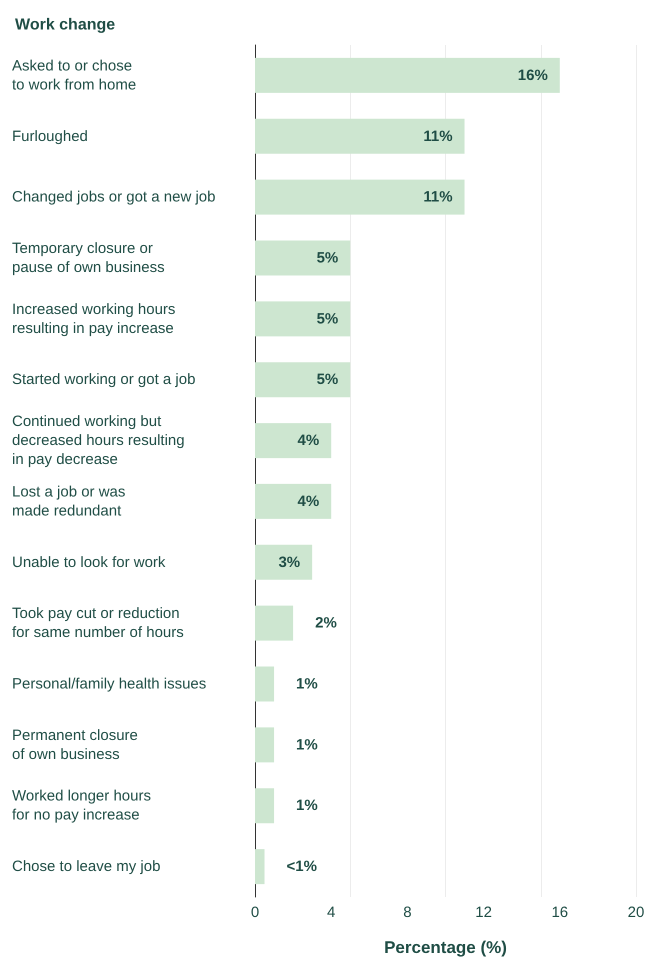  Describe the element at coordinates (445, 947) in the screenshot. I see `x-axis-title: Percentage (%)` at that location.